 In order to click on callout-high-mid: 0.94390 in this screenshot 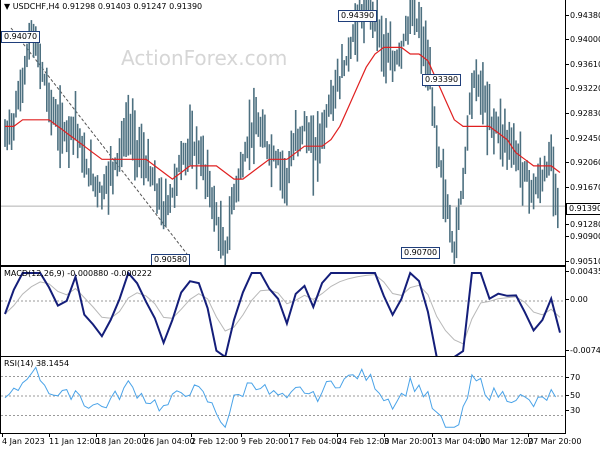, I will do `click(358, 16)`.